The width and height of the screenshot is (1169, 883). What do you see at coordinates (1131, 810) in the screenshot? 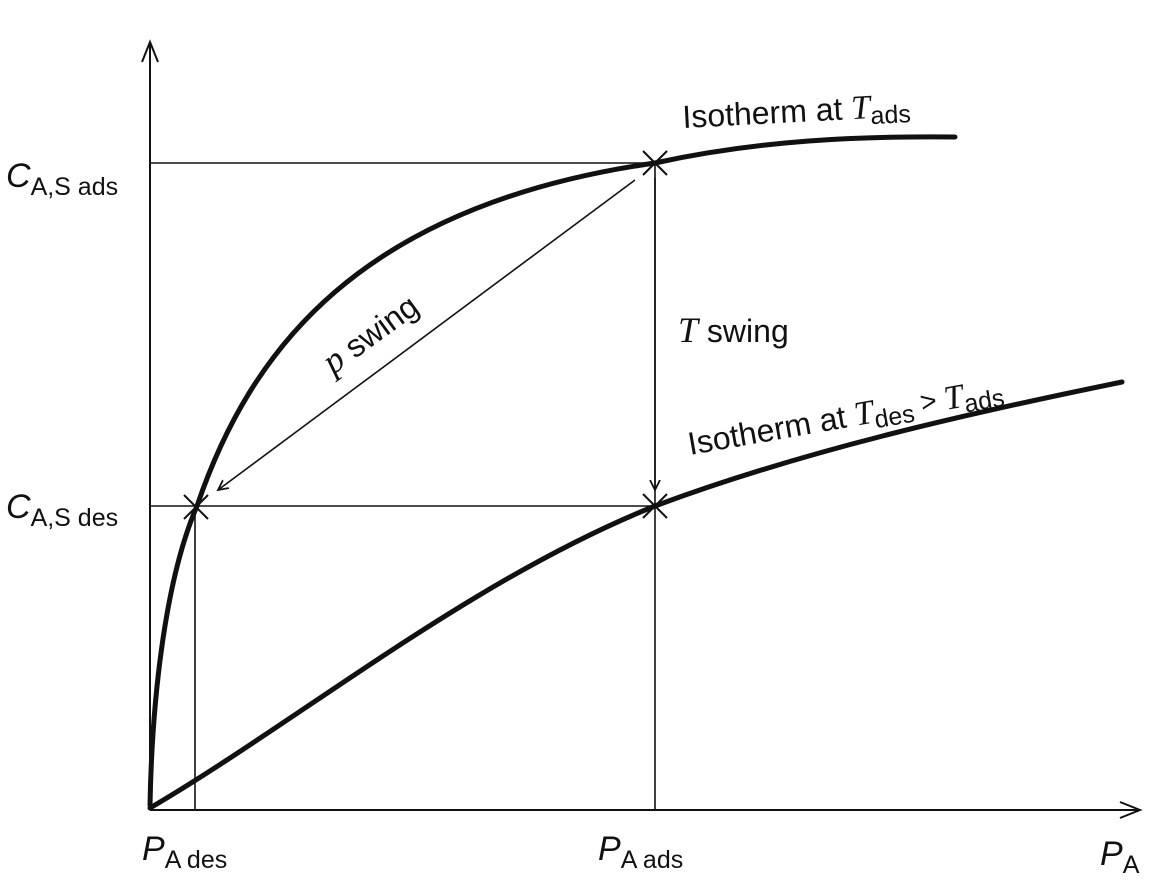
I see `x-axis-arrow` at bounding box center [1131, 810].